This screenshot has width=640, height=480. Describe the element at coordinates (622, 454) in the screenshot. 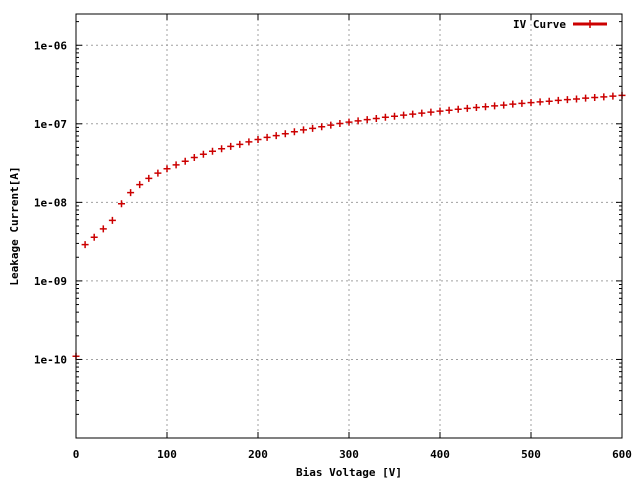

I see `x-tick-label: 600` at that location.